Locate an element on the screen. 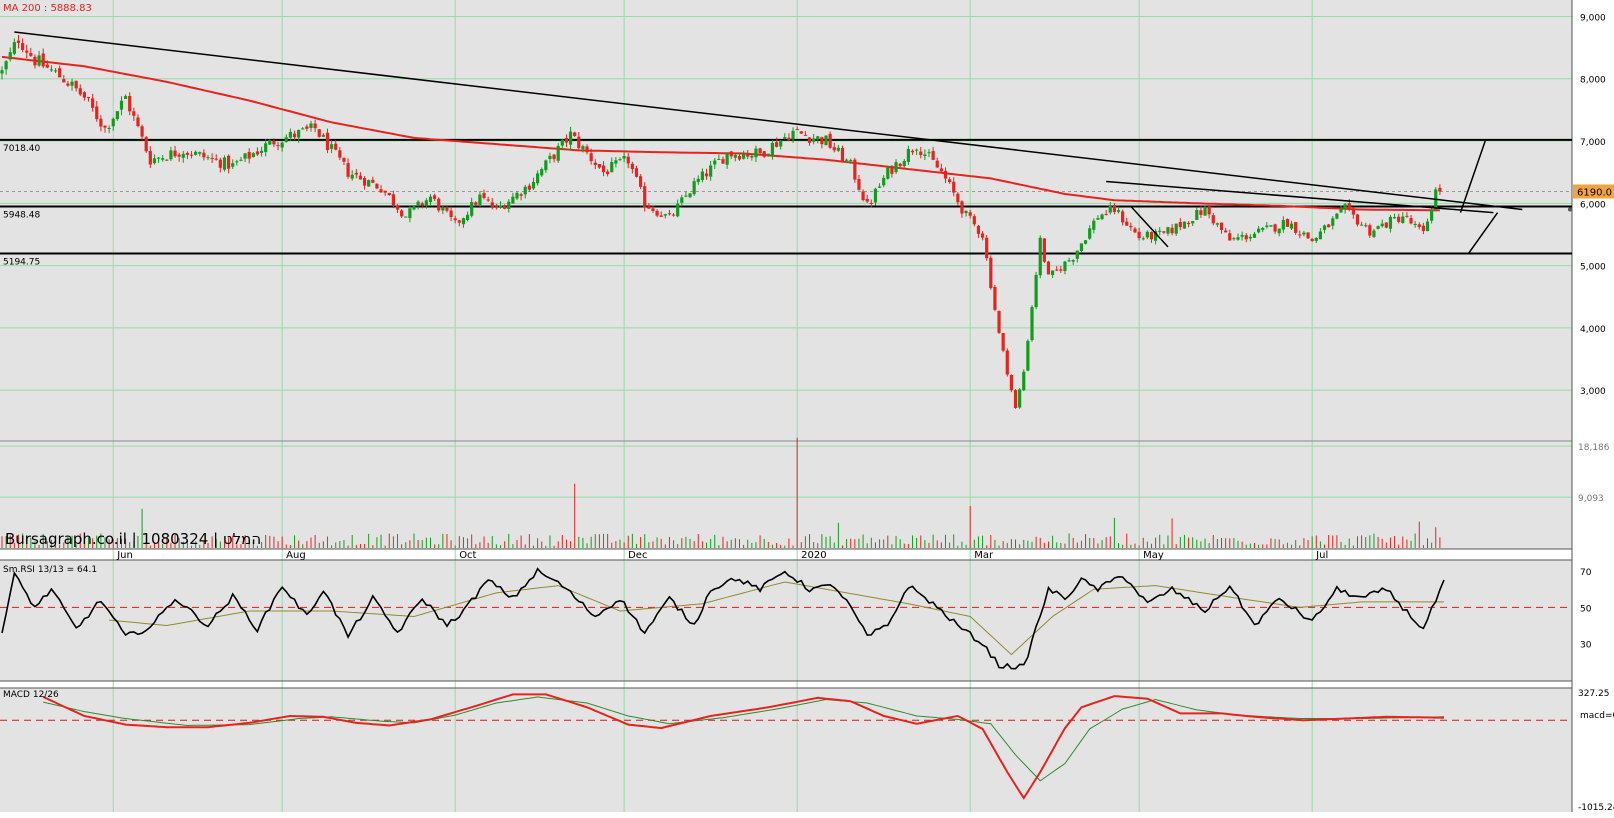 This screenshot has width=1614, height=818. volume-bars is located at coordinates (721, 492).